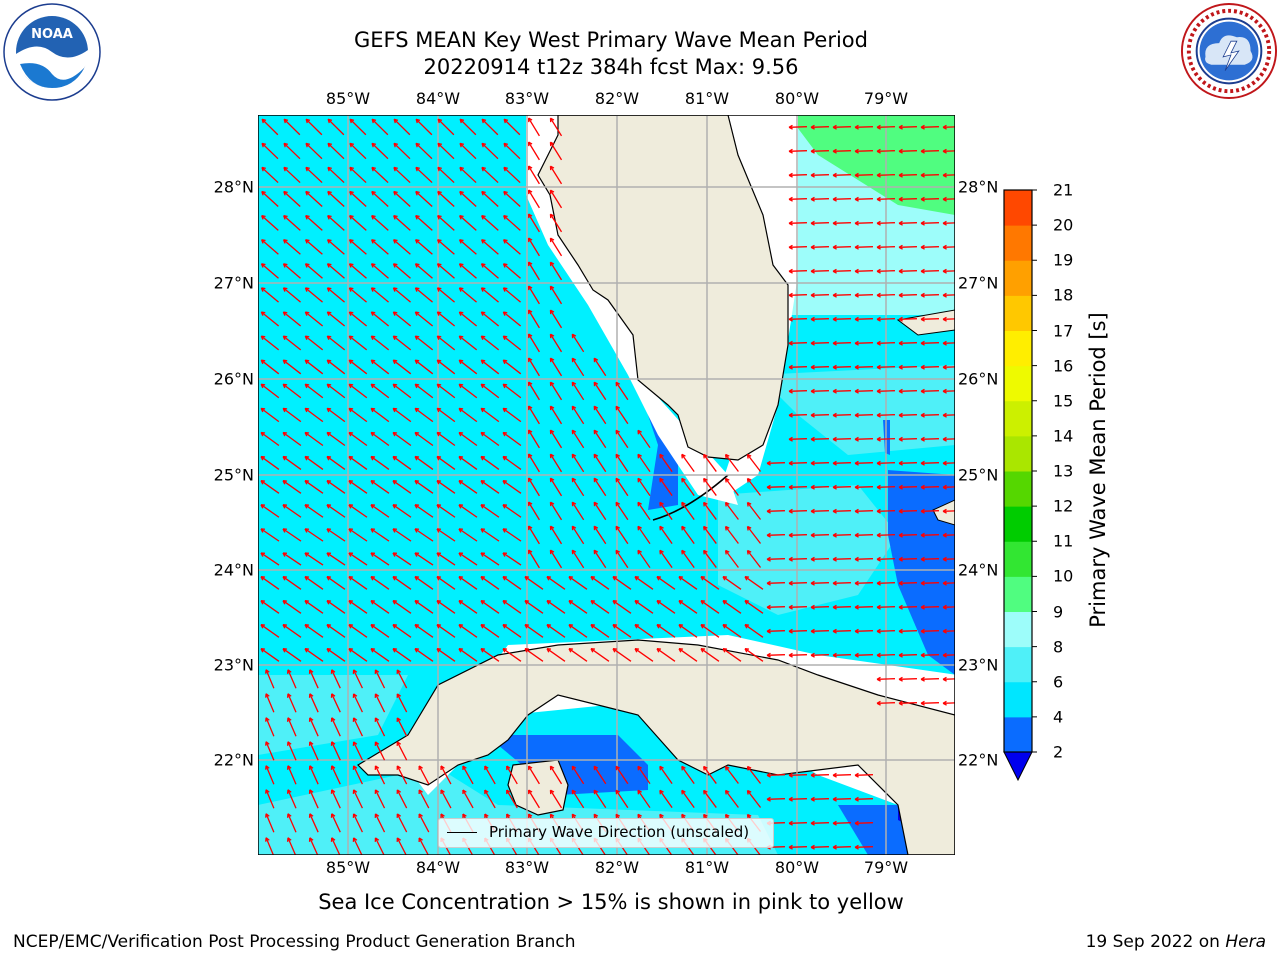 This screenshot has height=960, width=1280. Describe the element at coordinates (1063, 366) in the screenshot. I see `colorbar-tick-label: 16` at that location.